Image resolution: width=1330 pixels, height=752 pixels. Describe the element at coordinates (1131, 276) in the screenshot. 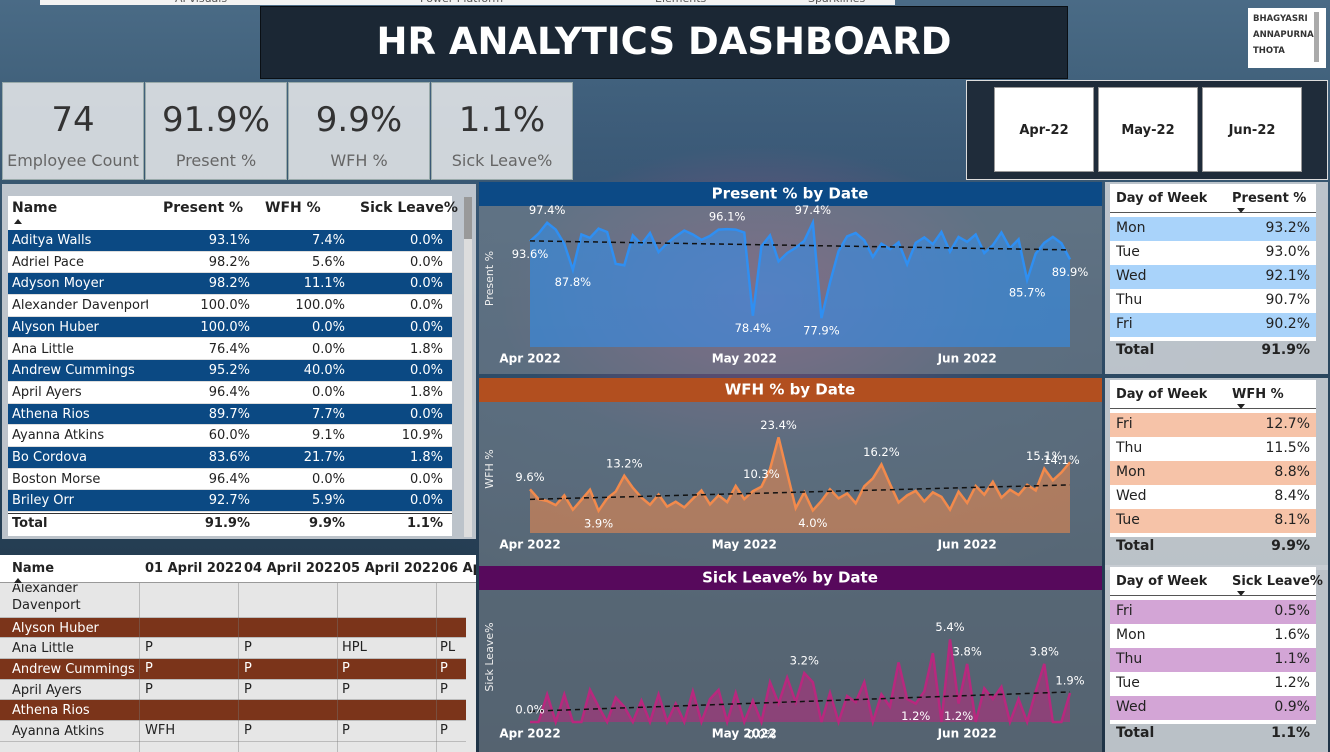

I see `day-cell: Wed` at that location.